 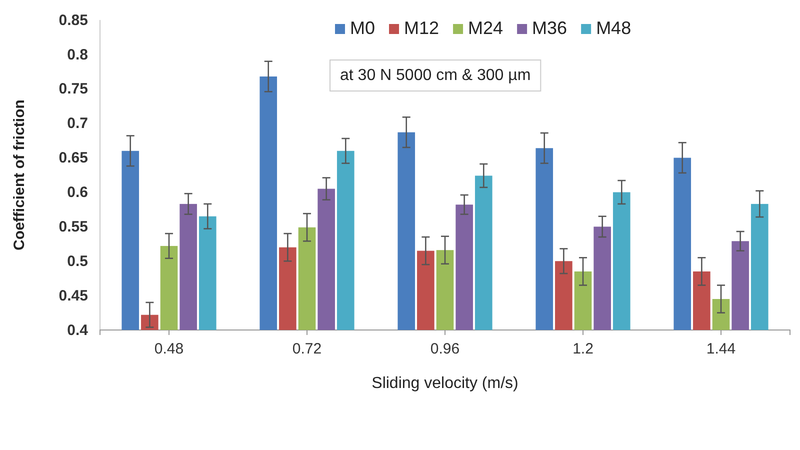 I want to click on x-tick-label: 0.96, so click(x=445, y=349).